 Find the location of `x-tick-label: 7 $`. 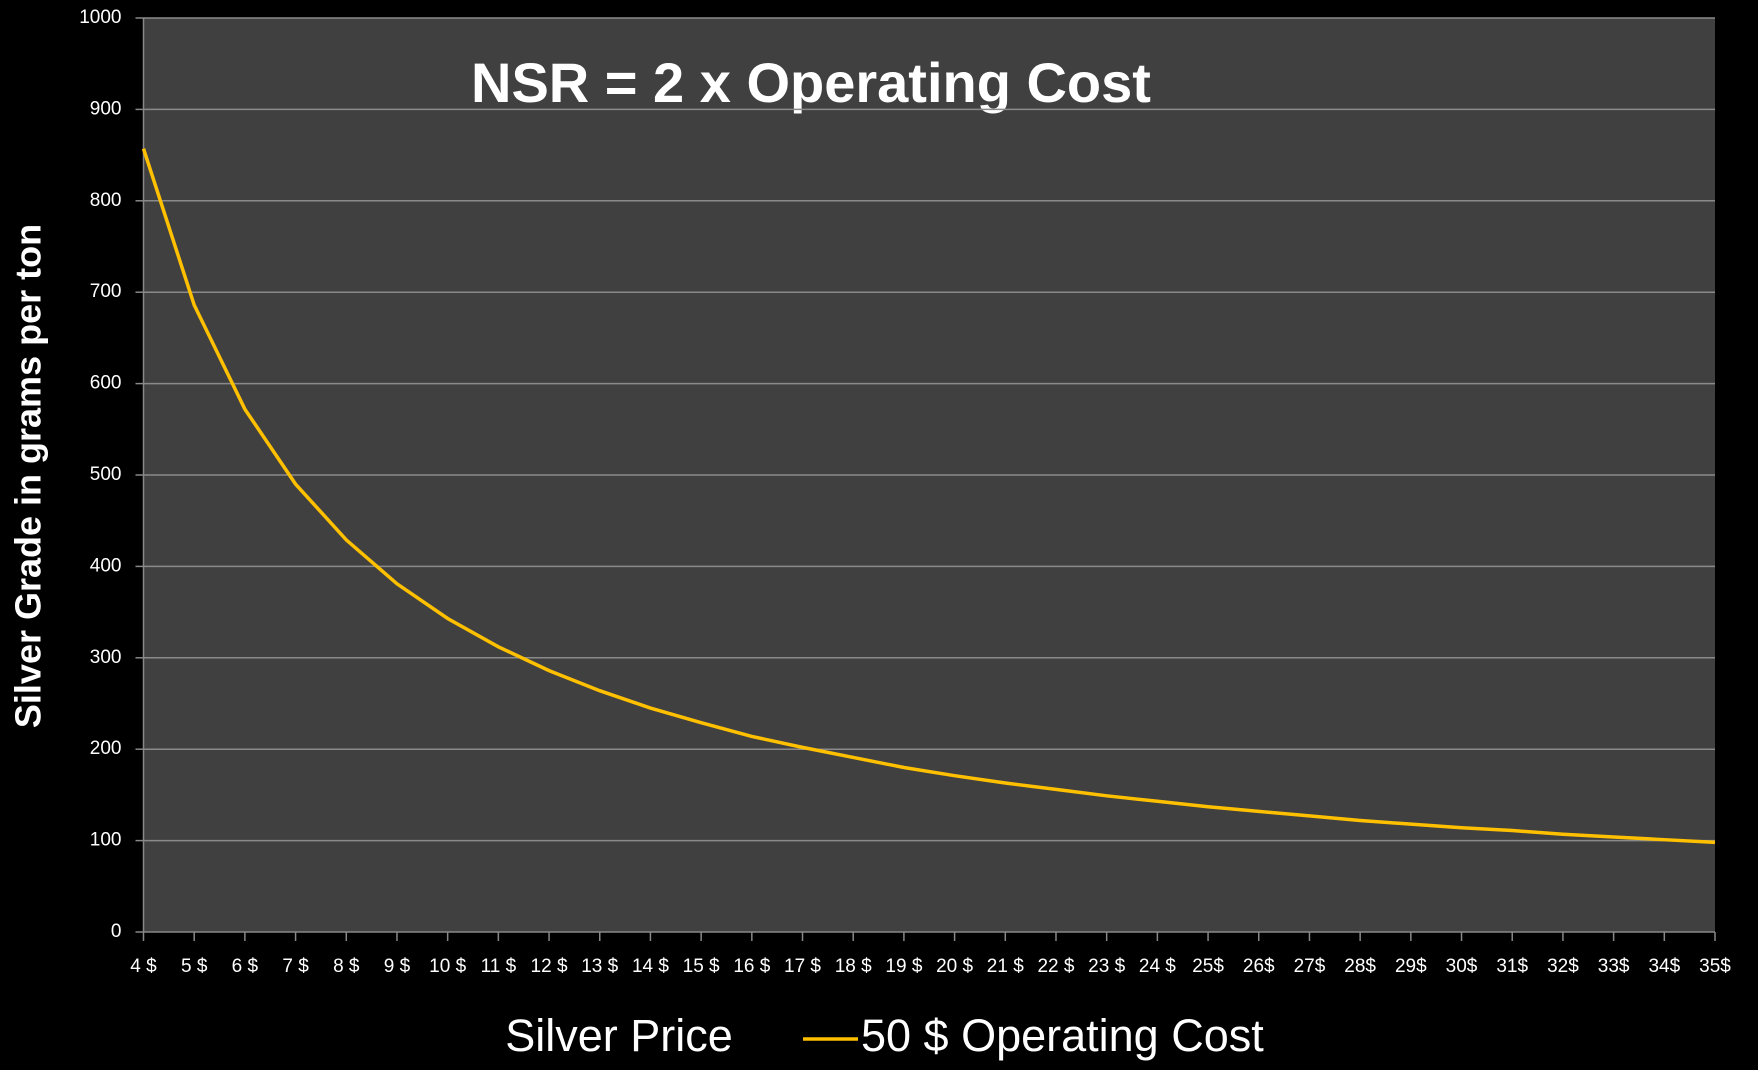

x-tick-label: 7 $ is located at coordinates (295, 966).